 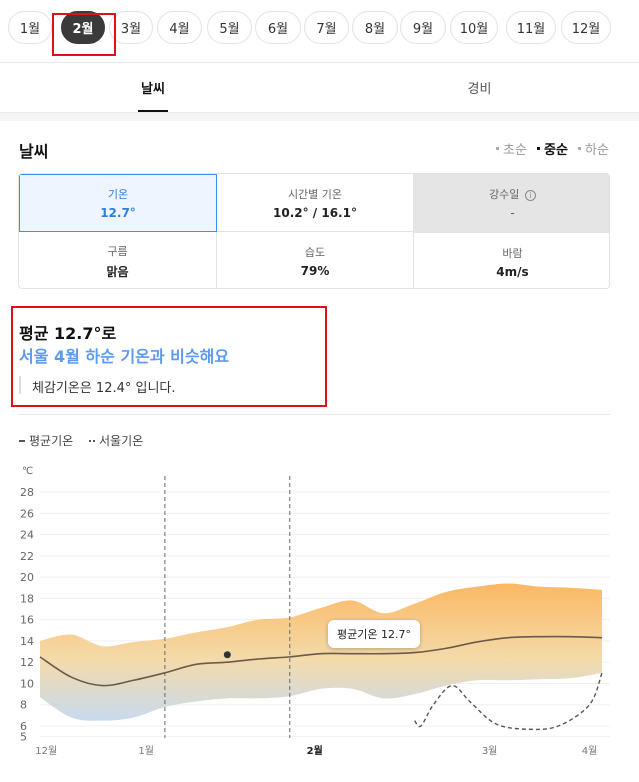 What do you see at coordinates (27, 471) in the screenshot?
I see `y-axis-unit: ℃` at bounding box center [27, 471].